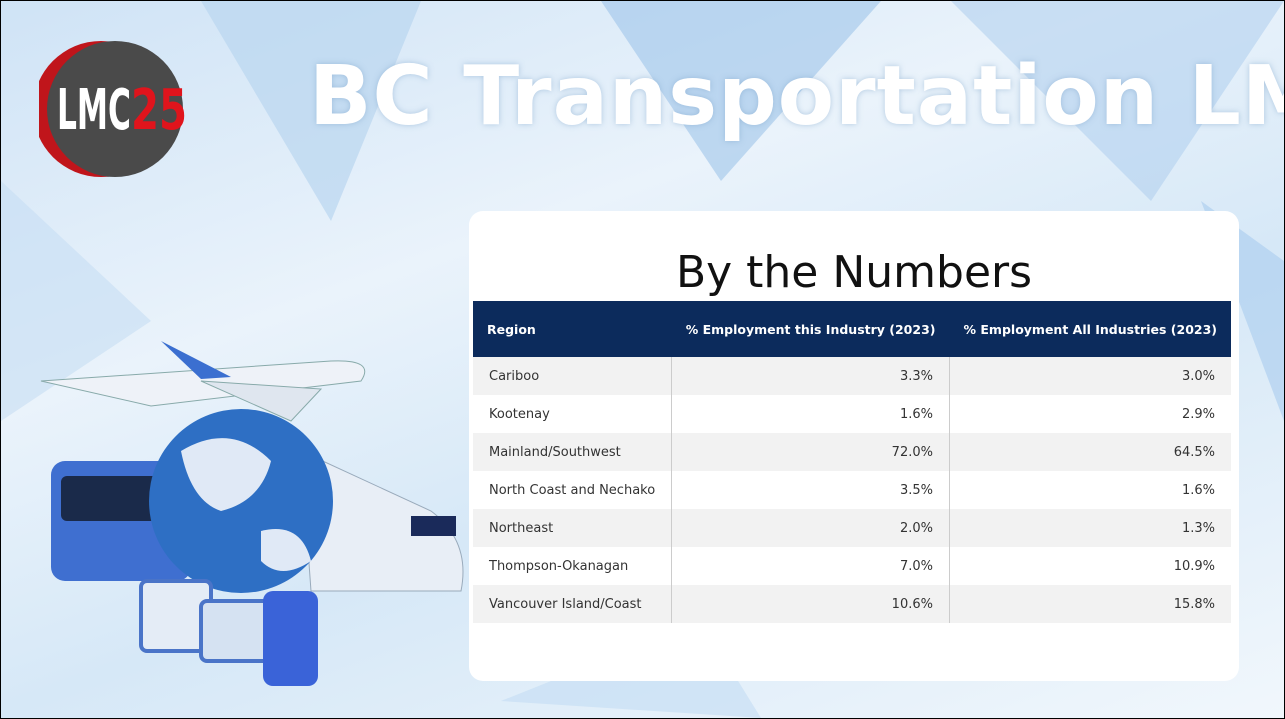 This screenshot has height=719, width=1285. I want to click on column-header: Region, so click(572, 329).